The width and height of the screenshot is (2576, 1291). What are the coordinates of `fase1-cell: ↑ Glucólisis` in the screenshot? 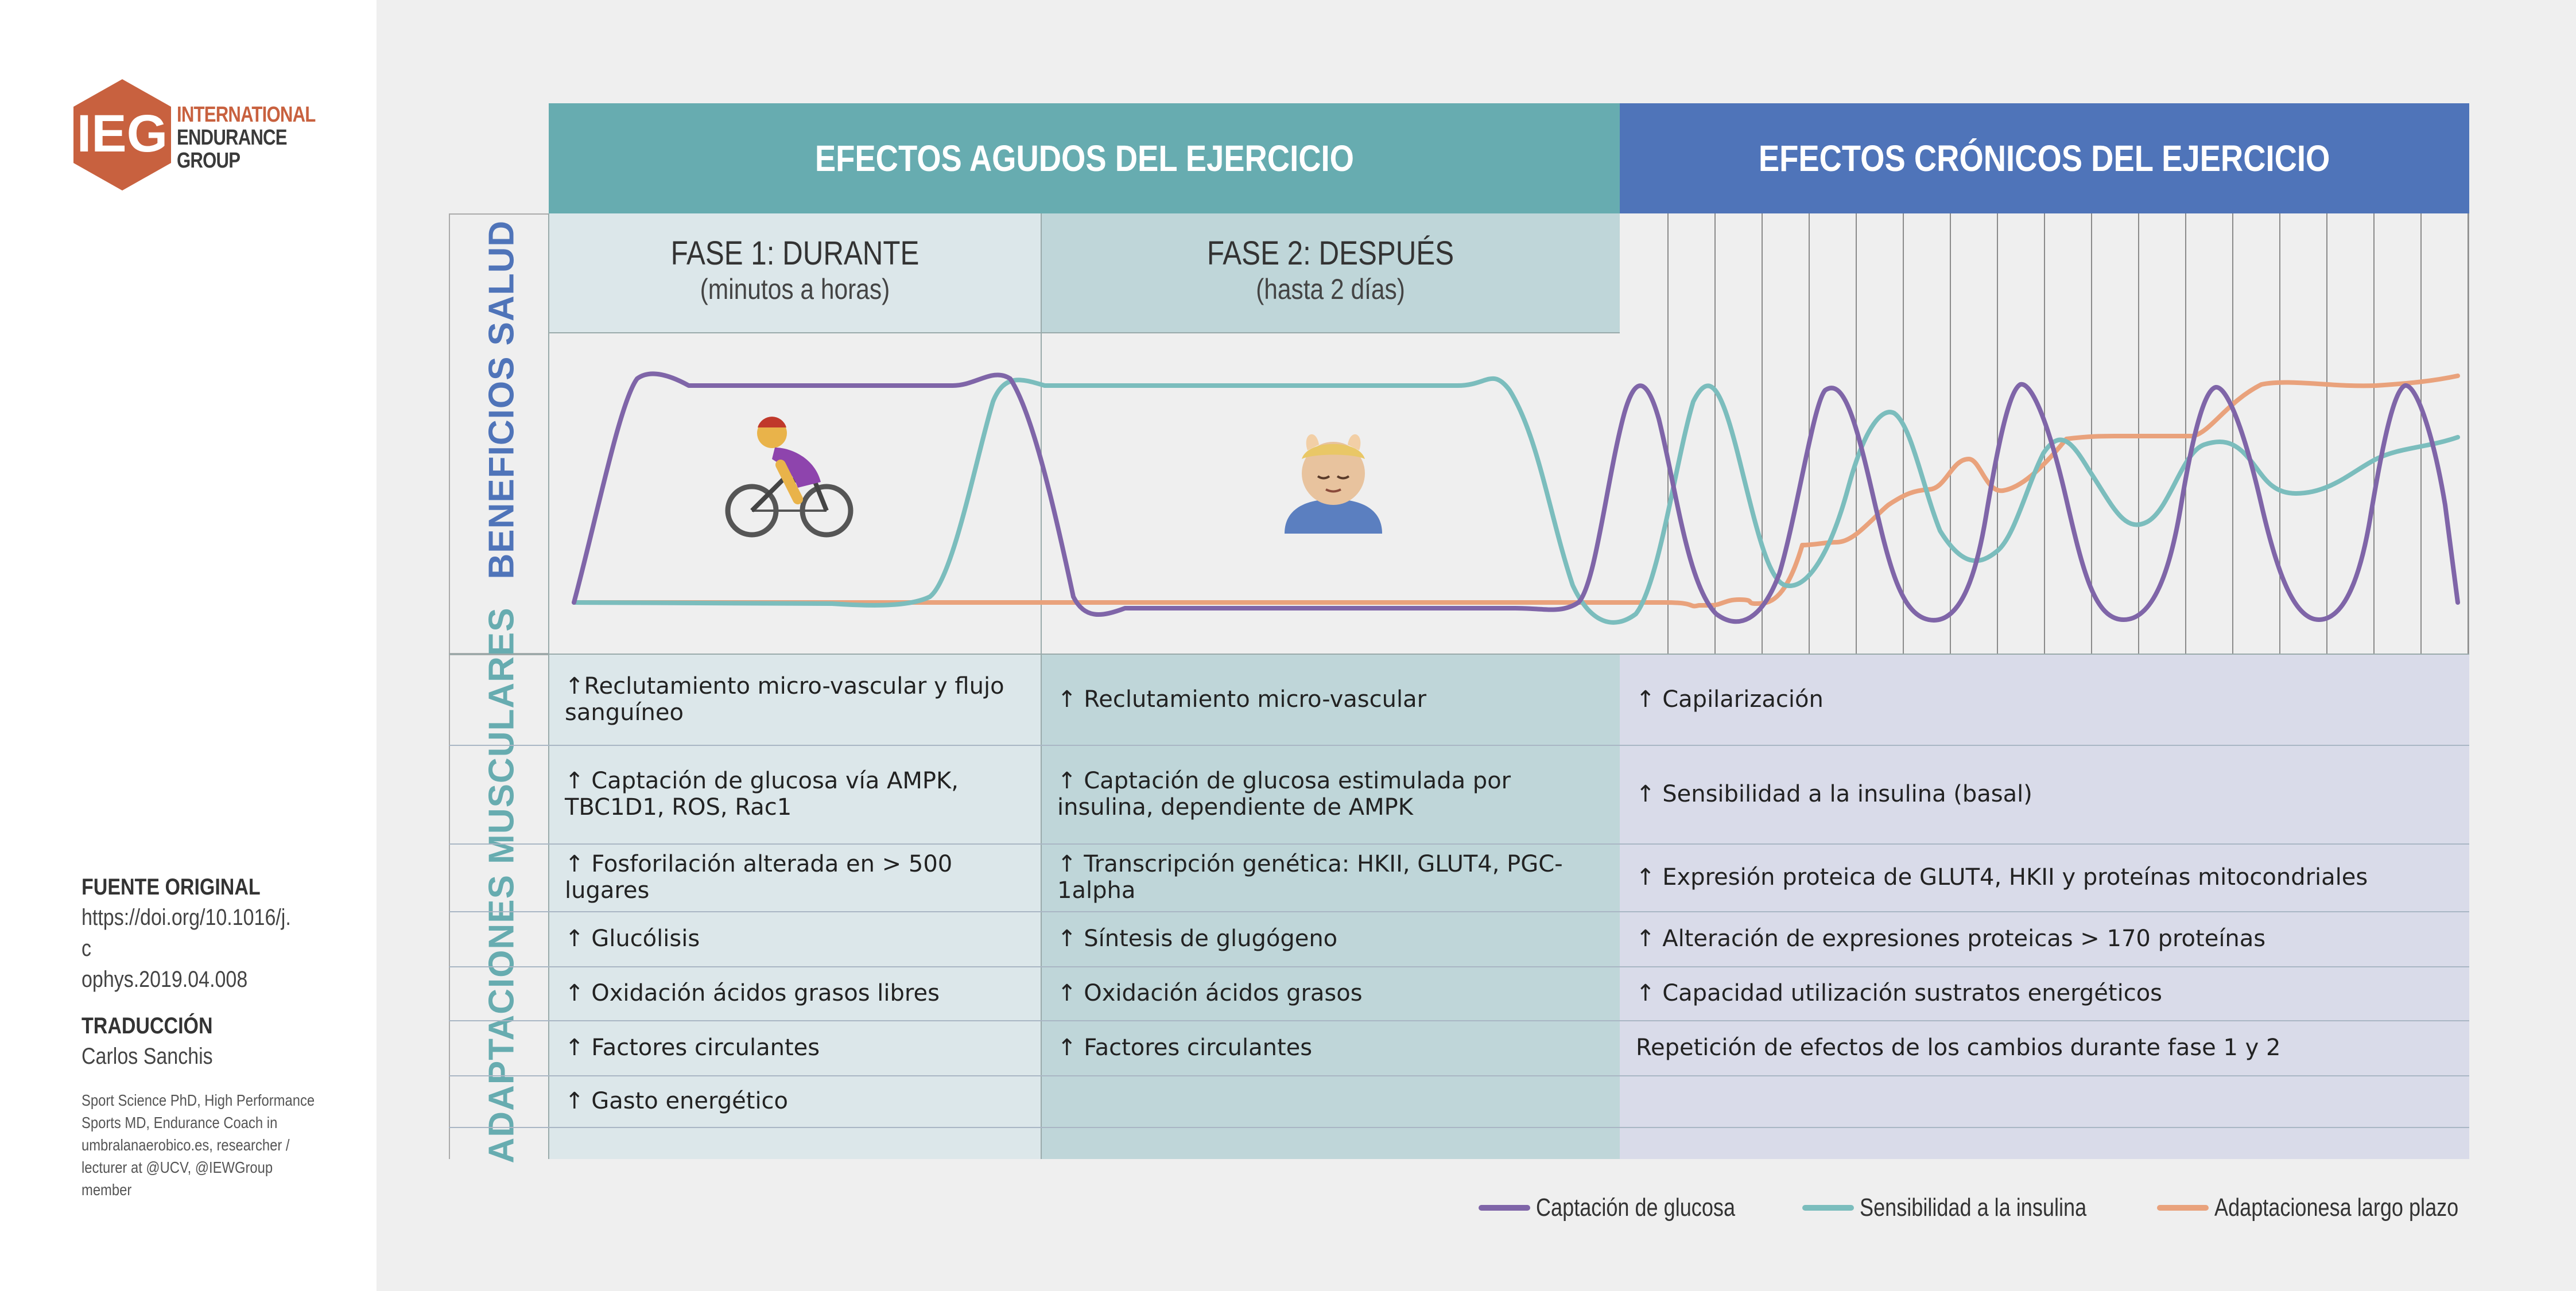 It's located at (632, 939).